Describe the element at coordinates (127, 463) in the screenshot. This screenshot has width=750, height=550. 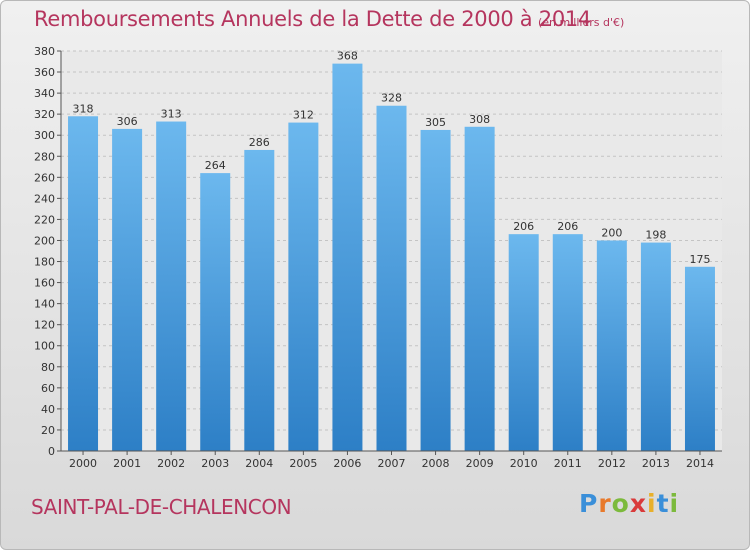
I see `x-tick-label-2001: 2001` at that location.